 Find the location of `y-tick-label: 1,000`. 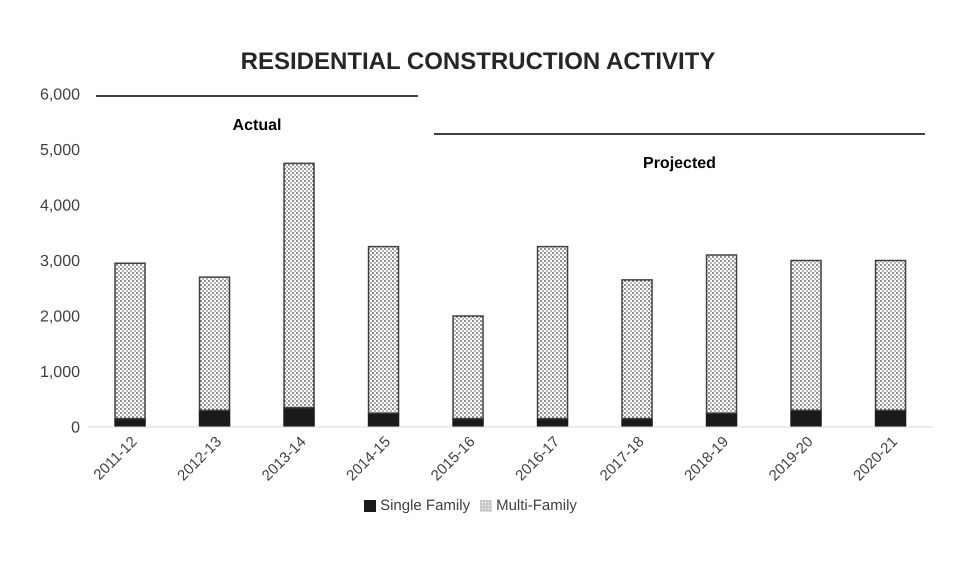

y-tick-label: 1,000 is located at coordinates (60, 373).